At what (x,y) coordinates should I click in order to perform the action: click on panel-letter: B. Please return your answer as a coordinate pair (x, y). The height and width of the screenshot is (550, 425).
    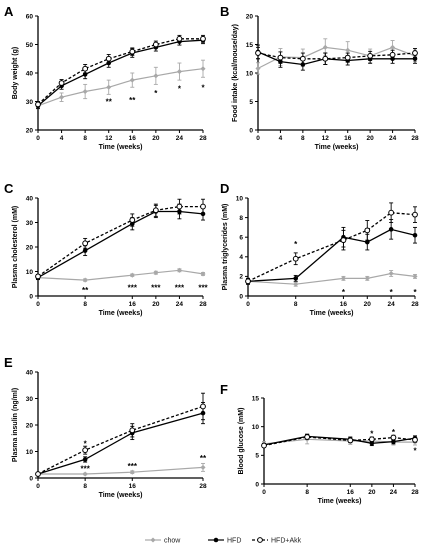
    Looking at the image, I should click on (224, 11).